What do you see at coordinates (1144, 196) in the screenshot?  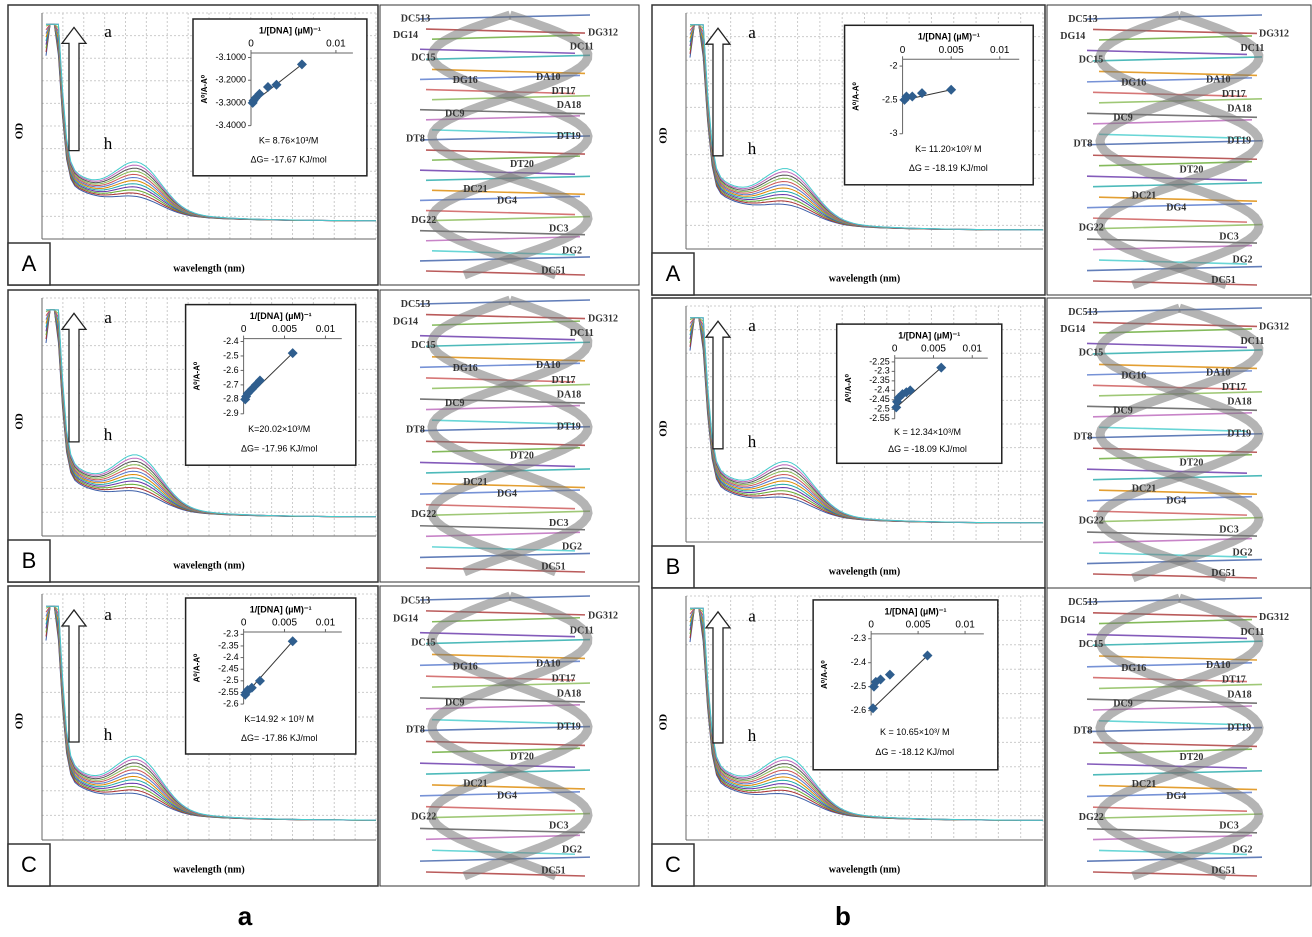 I see `residue-label: DC21` at bounding box center [1144, 196].